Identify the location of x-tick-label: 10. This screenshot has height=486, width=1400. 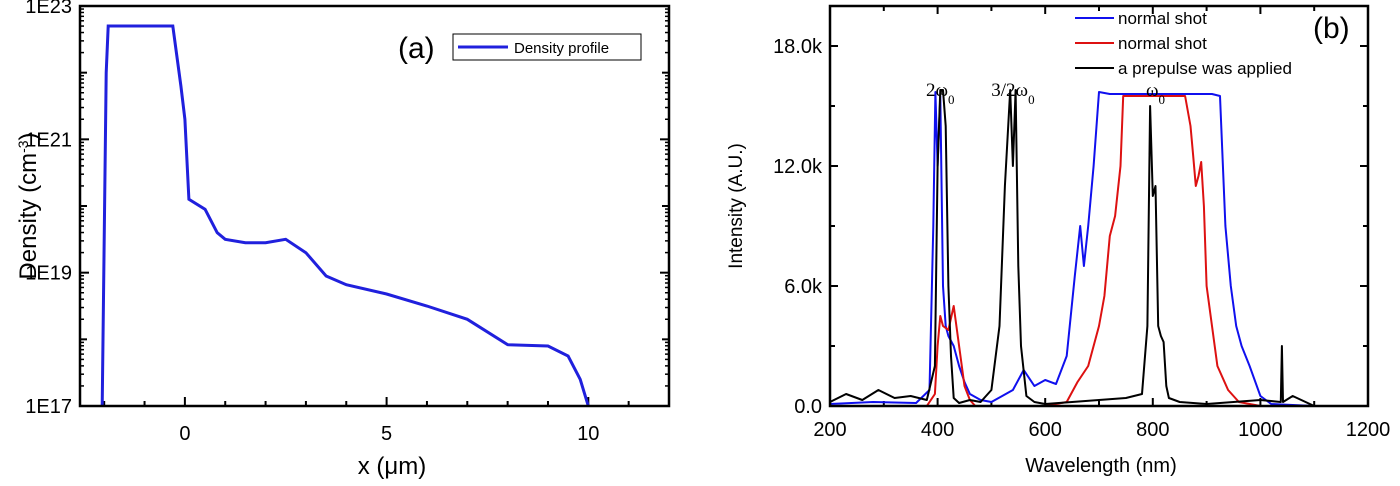
(588, 434).